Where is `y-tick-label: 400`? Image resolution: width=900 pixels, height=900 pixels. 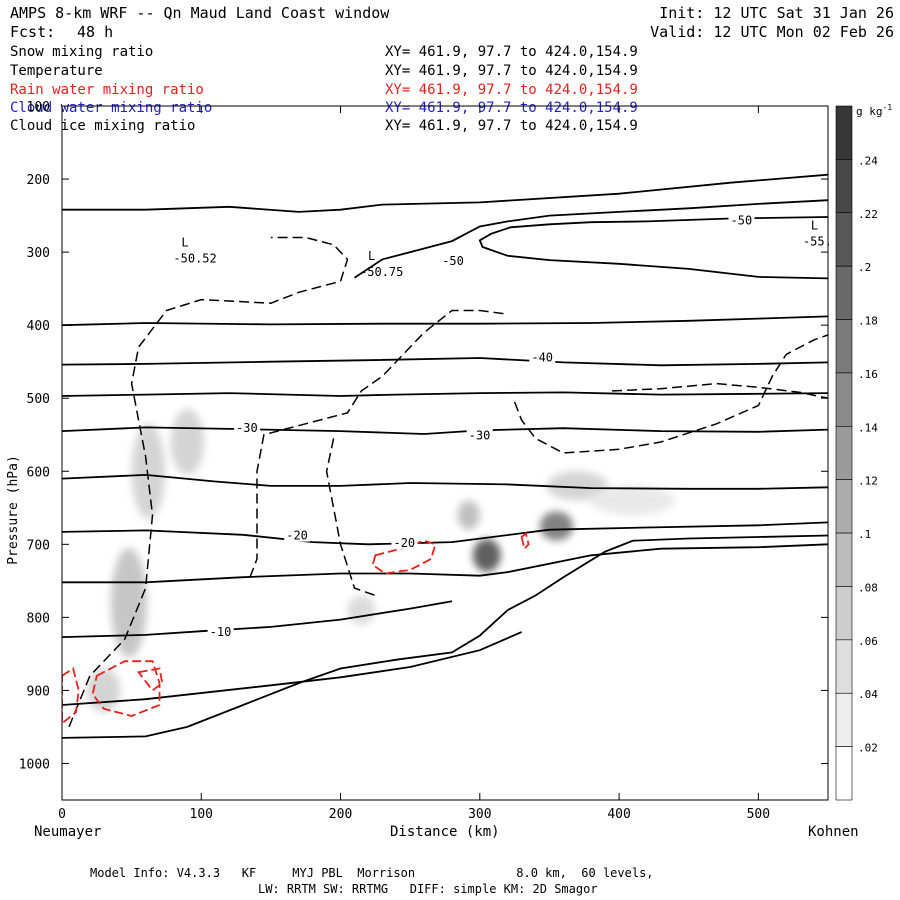
y-tick-label: 400 is located at coordinates (38, 326).